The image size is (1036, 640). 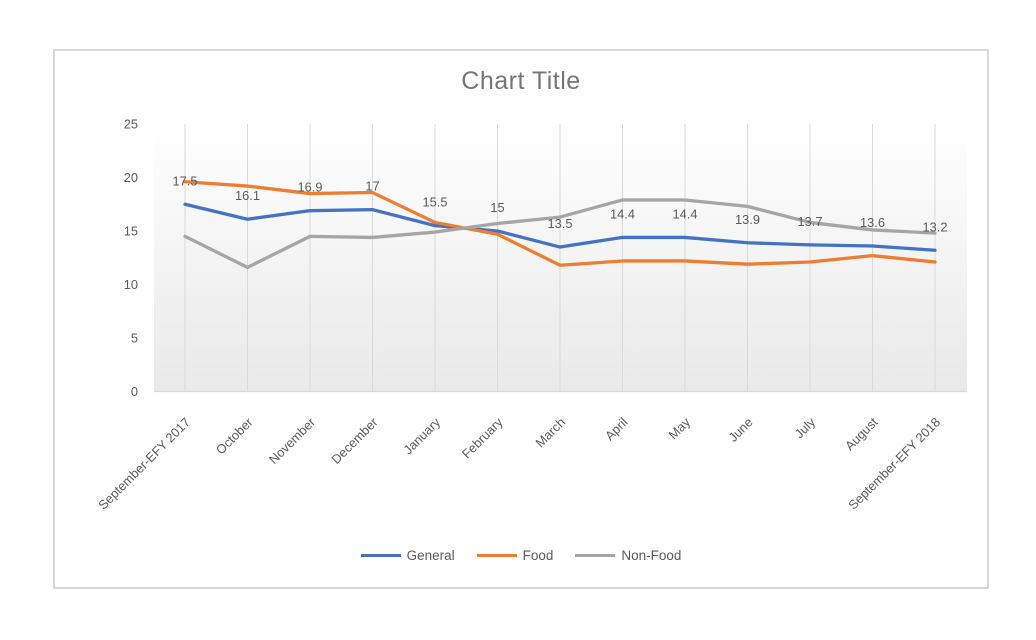 I want to click on data-label-general: 13.5, so click(x=560, y=223).